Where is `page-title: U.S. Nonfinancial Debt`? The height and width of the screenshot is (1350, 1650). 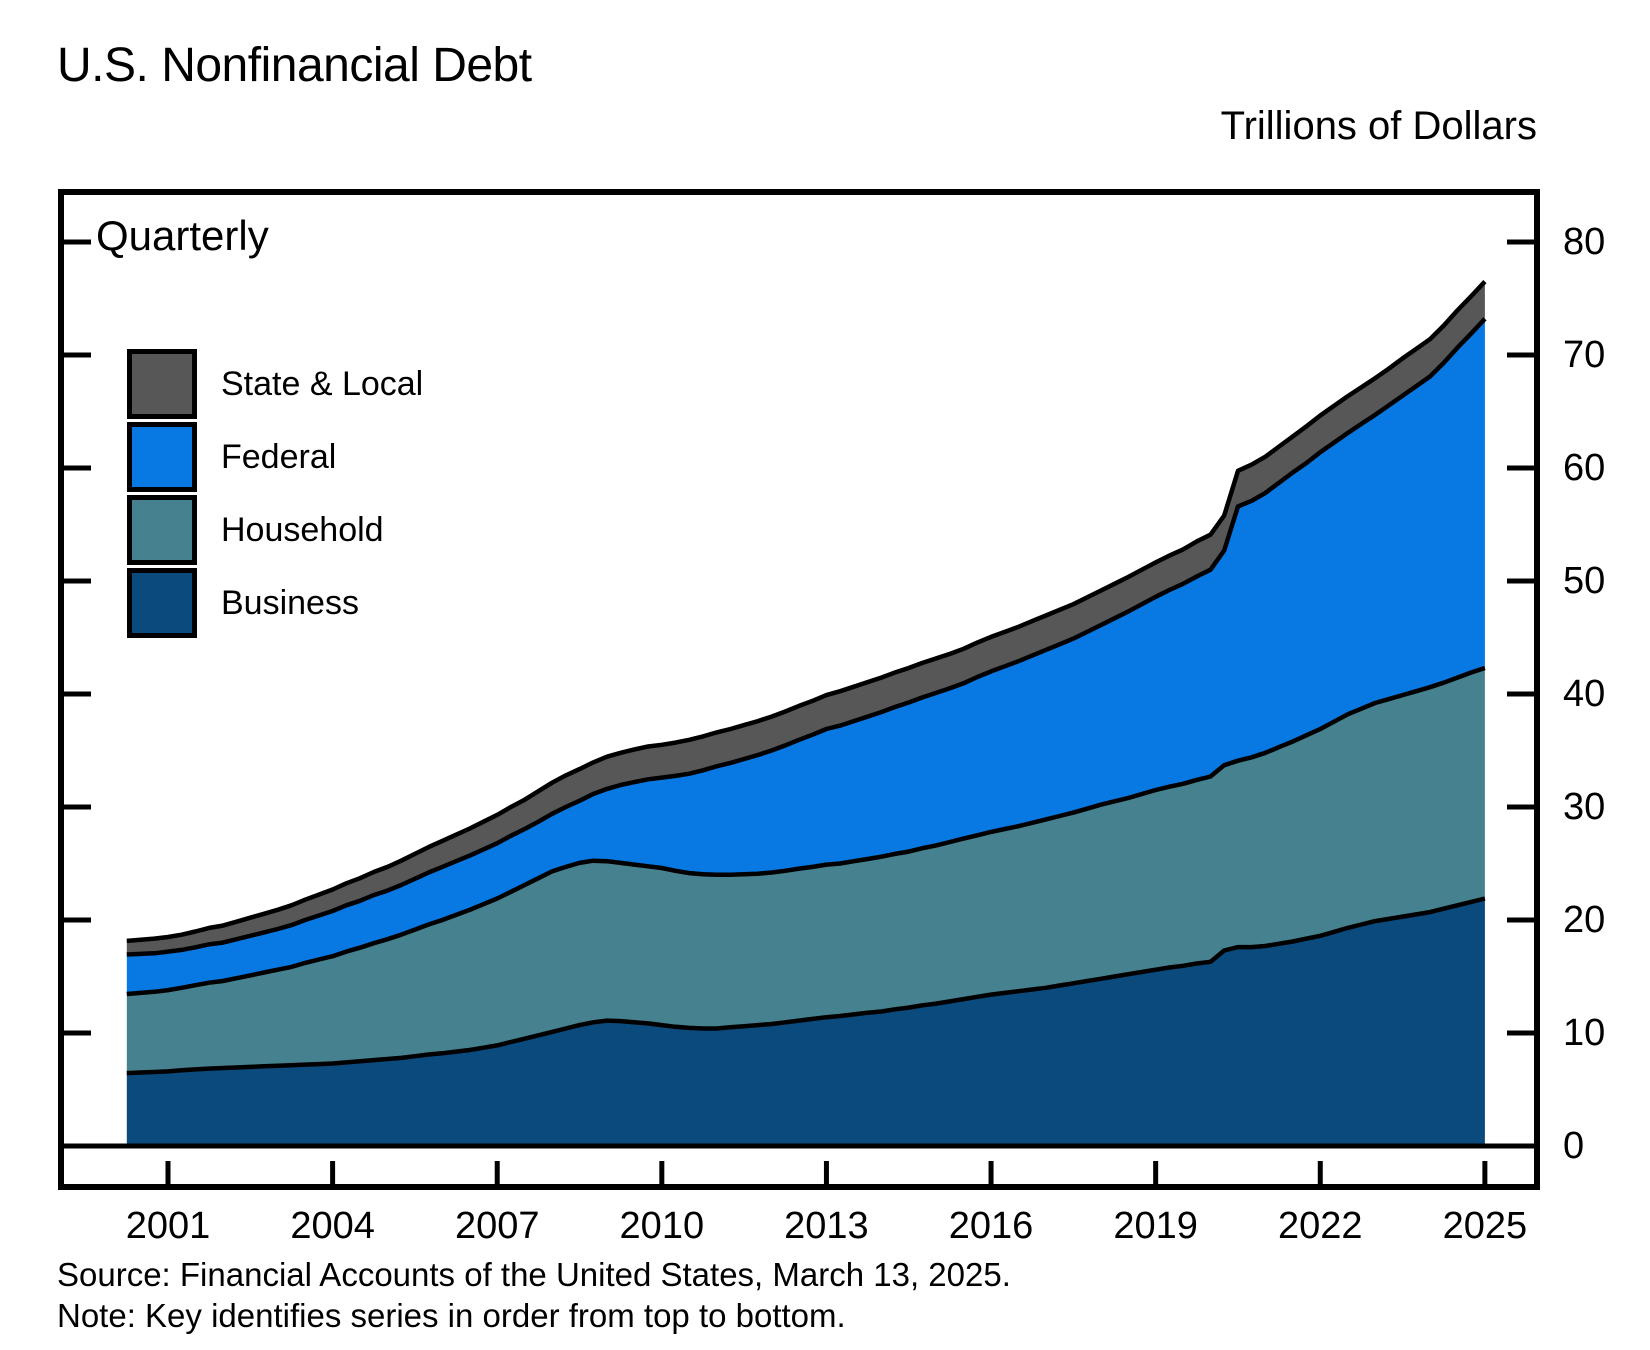 page-title: U.S. Nonfinancial Debt is located at coordinates (294, 65).